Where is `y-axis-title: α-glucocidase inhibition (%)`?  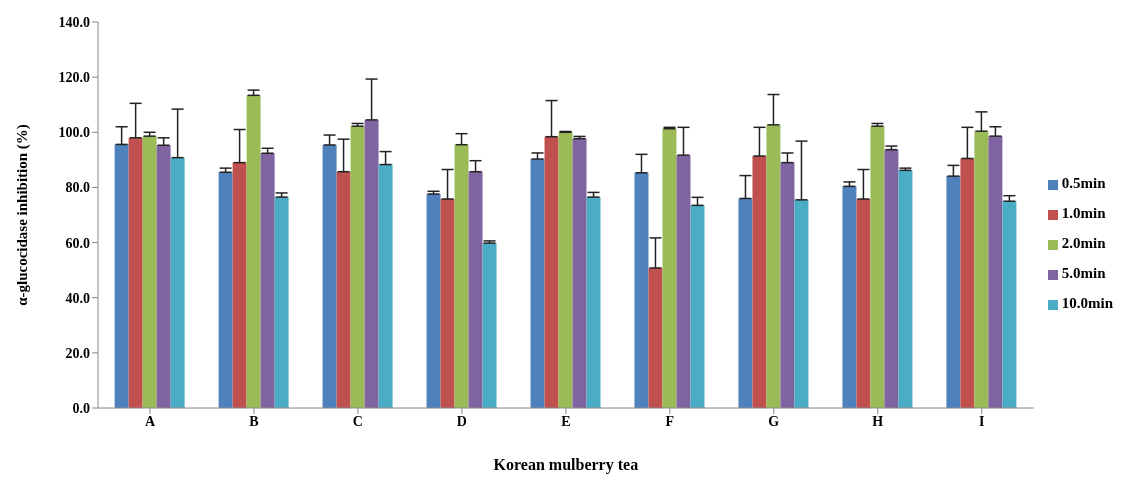 y-axis-title: α-glucocidase inhibition (%) is located at coordinates (23, 215).